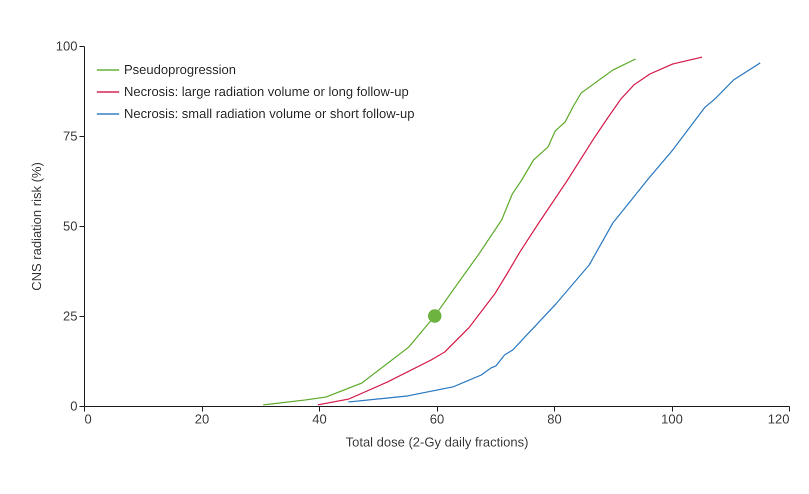  Describe the element at coordinates (437, 419) in the screenshot. I see `x-tick-label: 60` at that location.